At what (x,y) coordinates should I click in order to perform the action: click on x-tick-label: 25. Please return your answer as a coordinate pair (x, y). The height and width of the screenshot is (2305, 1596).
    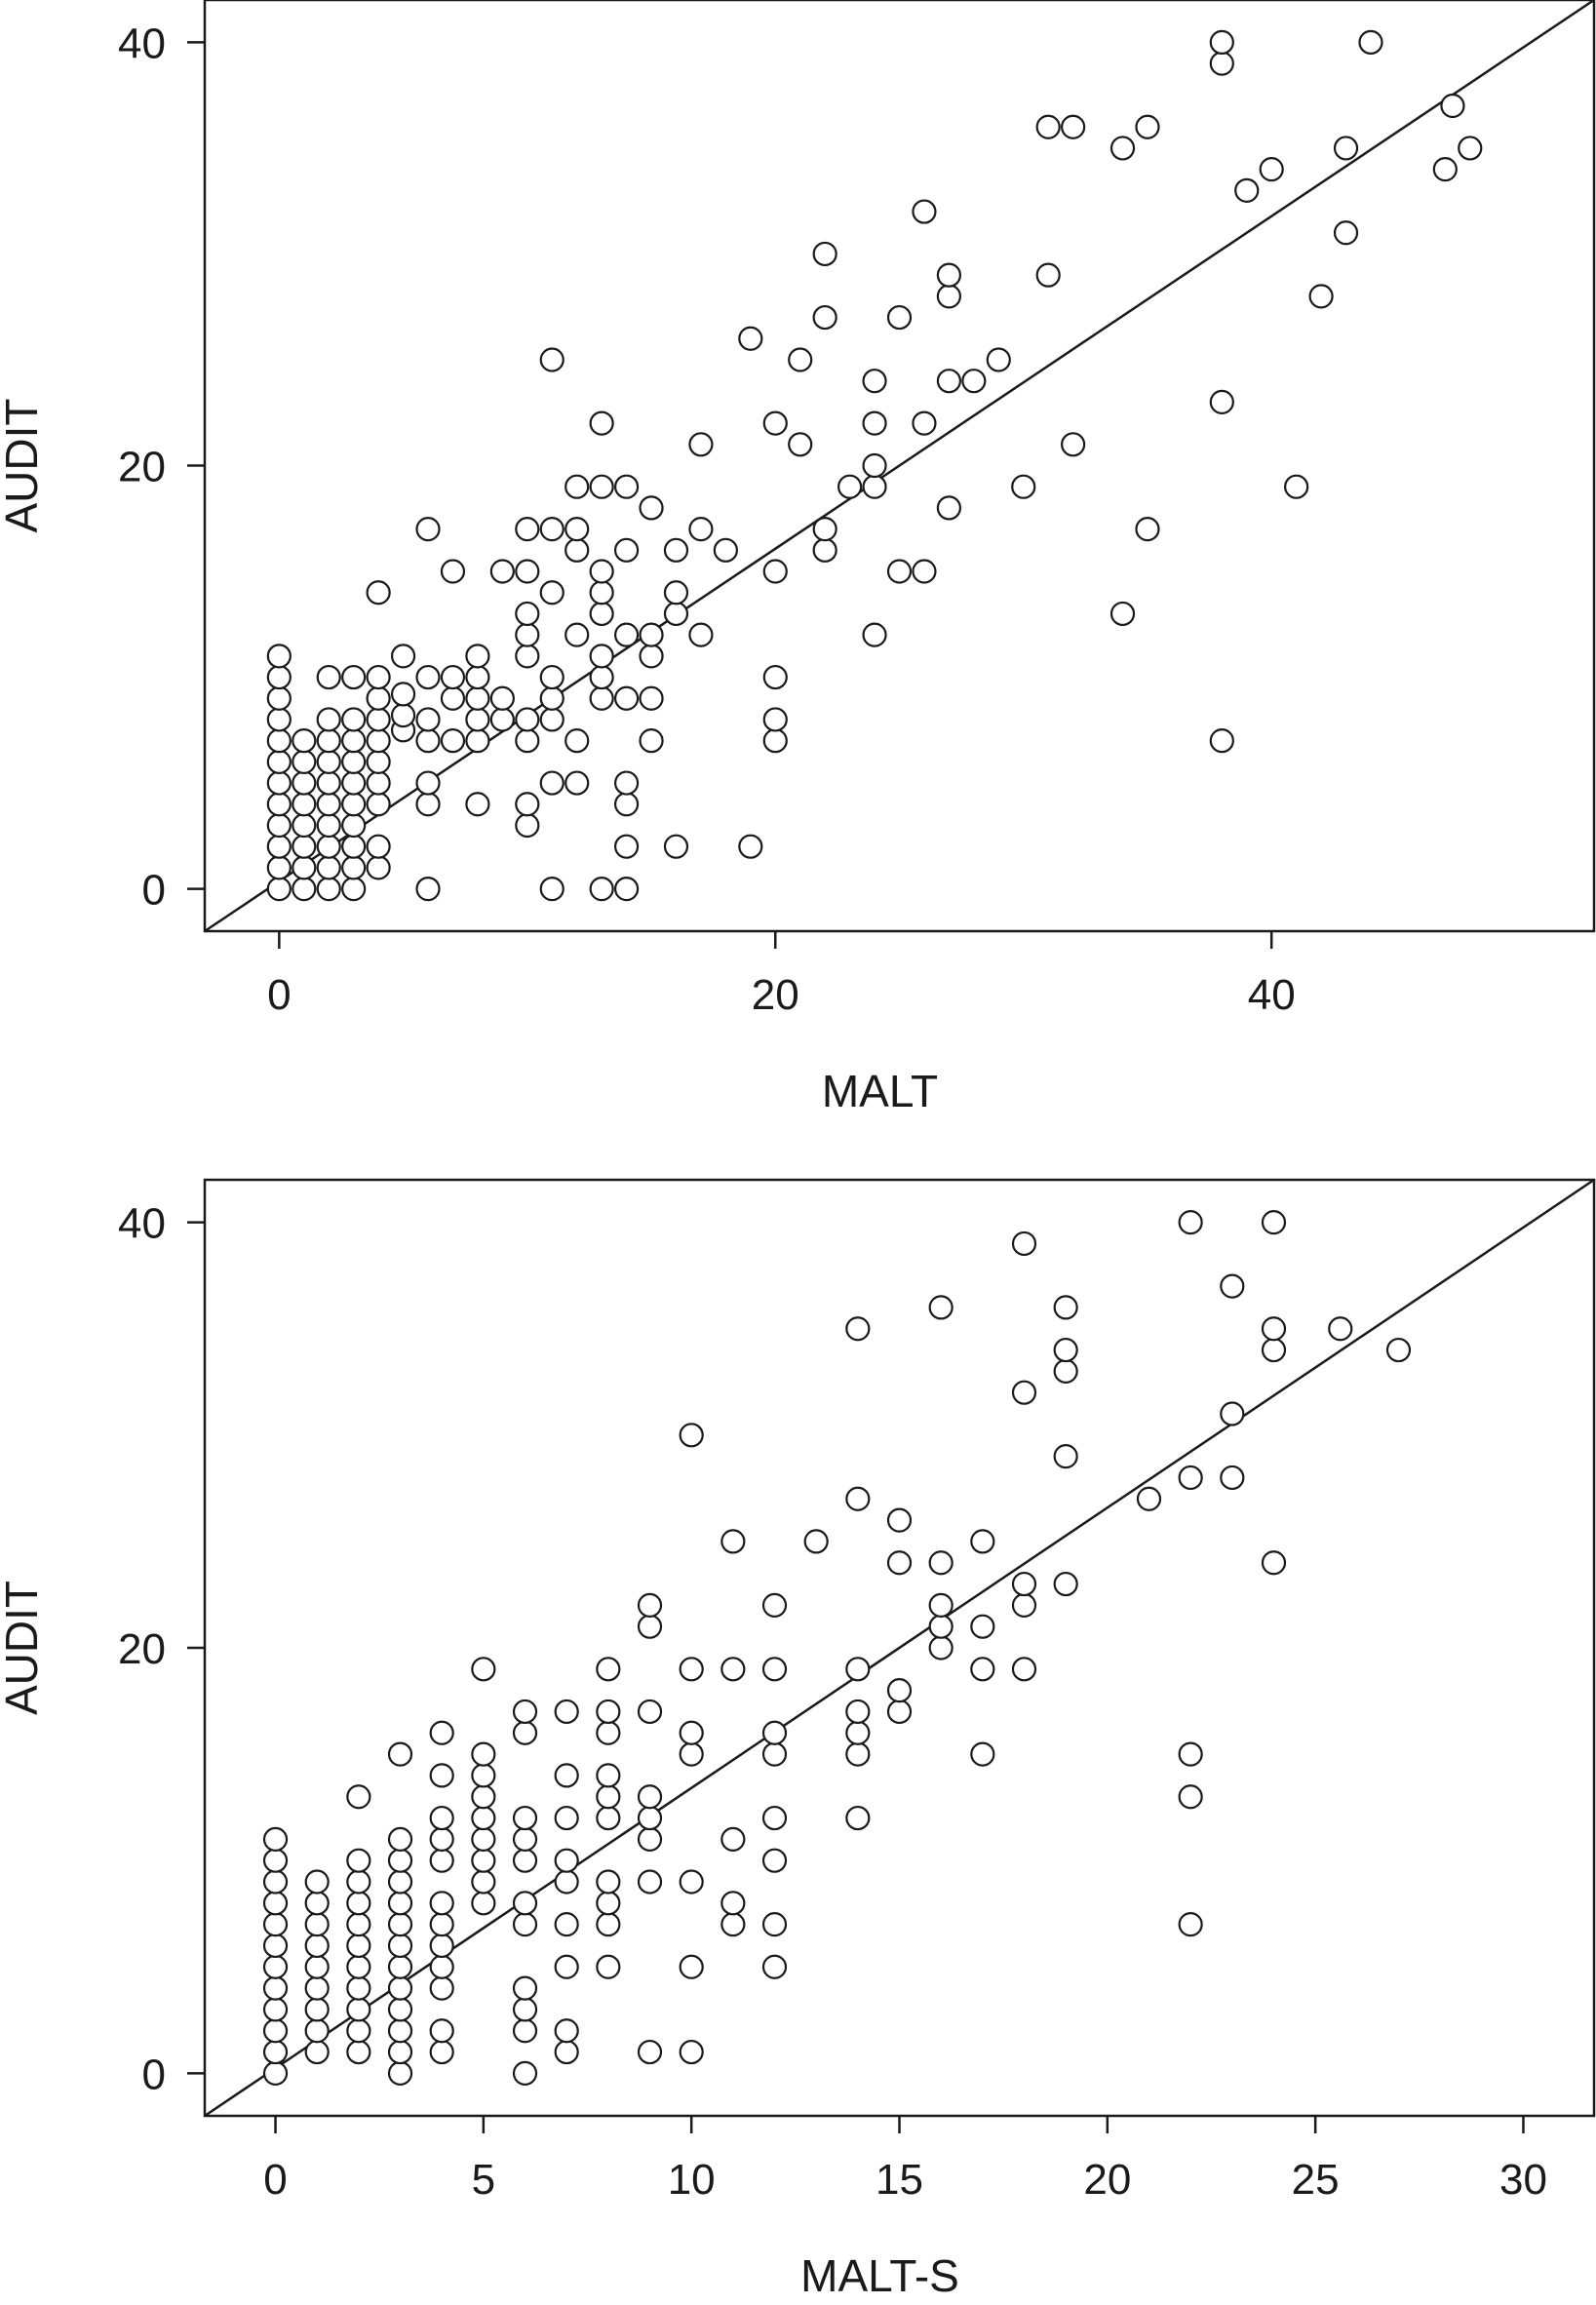
    Looking at the image, I should click on (1316, 2180).